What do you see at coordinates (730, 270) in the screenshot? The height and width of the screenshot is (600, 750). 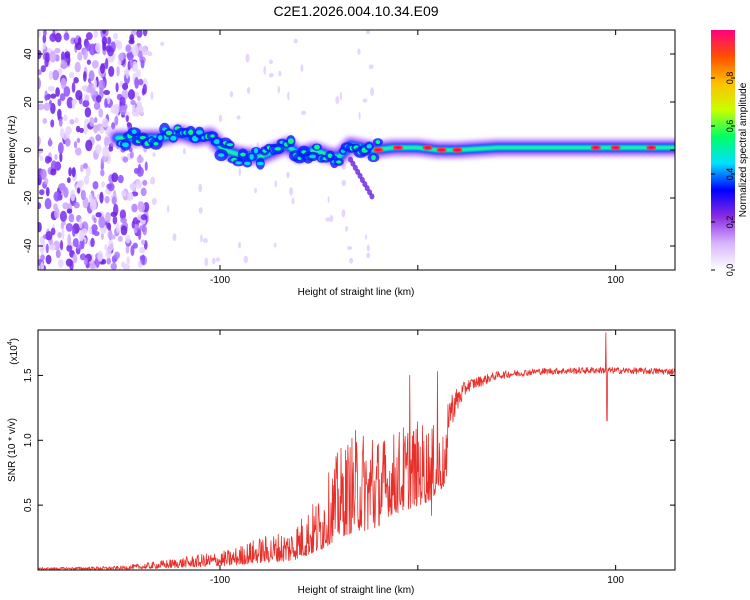 I see `colorbar-tick-label: 0.0` at bounding box center [730, 270].